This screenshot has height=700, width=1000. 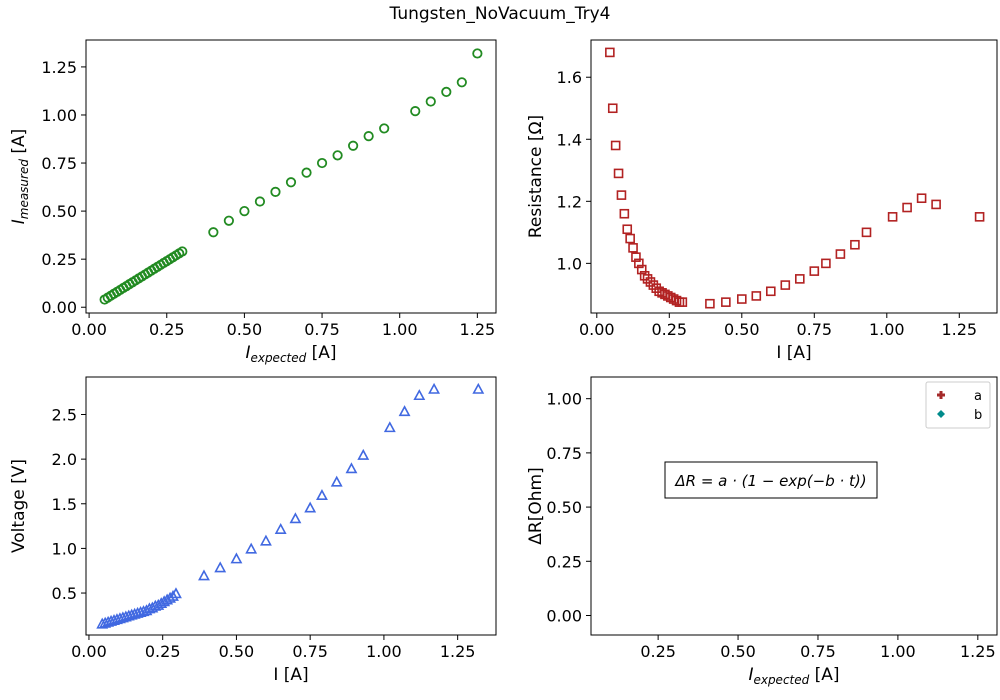 I want to click on x-axis-label-unit: [A], so click(x=824, y=675).